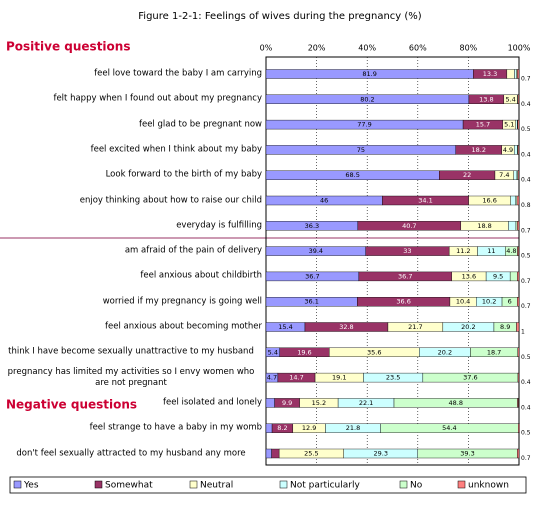  What do you see at coordinates (311, 302) in the screenshot?
I see `value-label: 36.1` at bounding box center [311, 302].